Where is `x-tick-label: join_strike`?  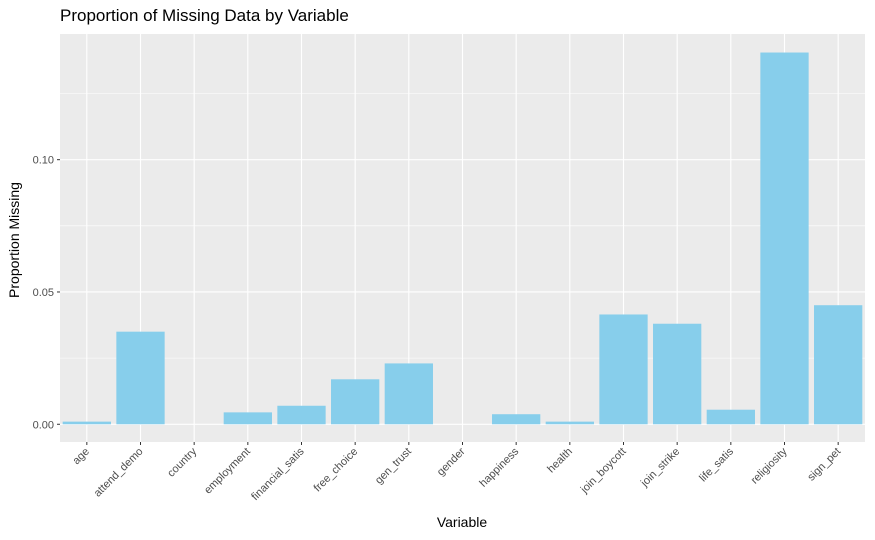 x-tick-label: join_strike is located at coordinates (660, 468).